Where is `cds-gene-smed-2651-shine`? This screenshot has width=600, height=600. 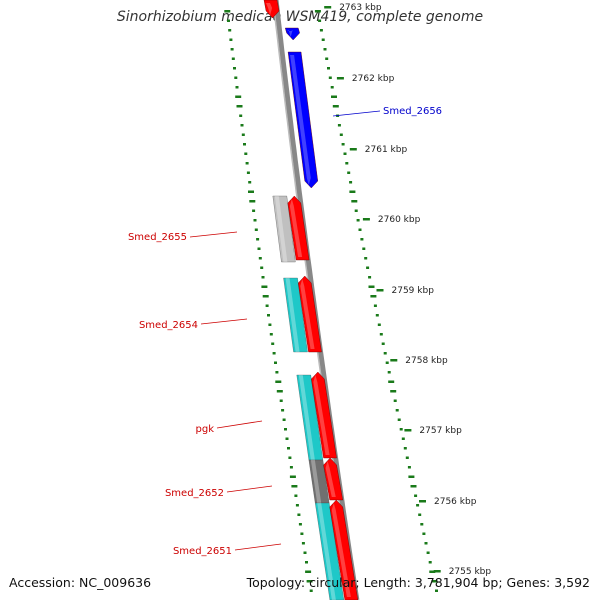
cds-gene-smed-2651-shine is located at coordinates (341, 550).